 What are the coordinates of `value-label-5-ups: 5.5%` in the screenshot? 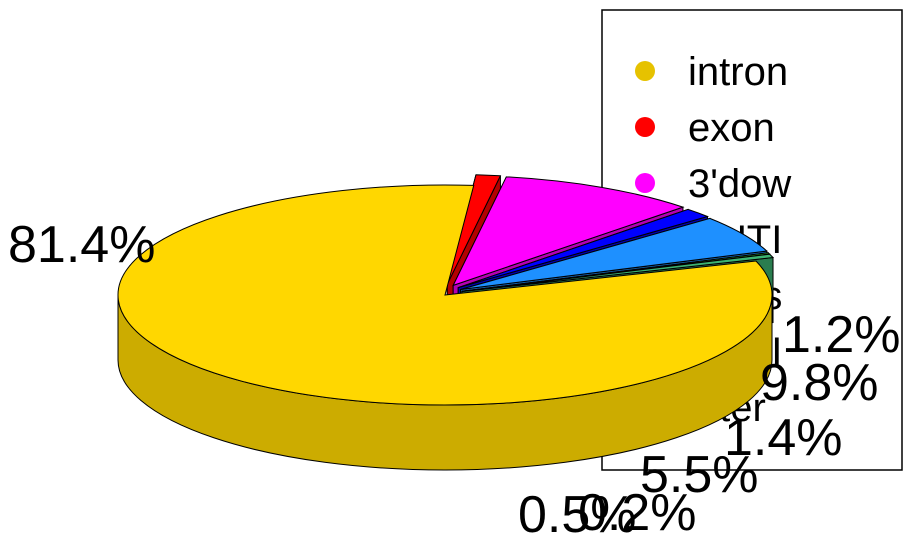 It's located at (699, 475).